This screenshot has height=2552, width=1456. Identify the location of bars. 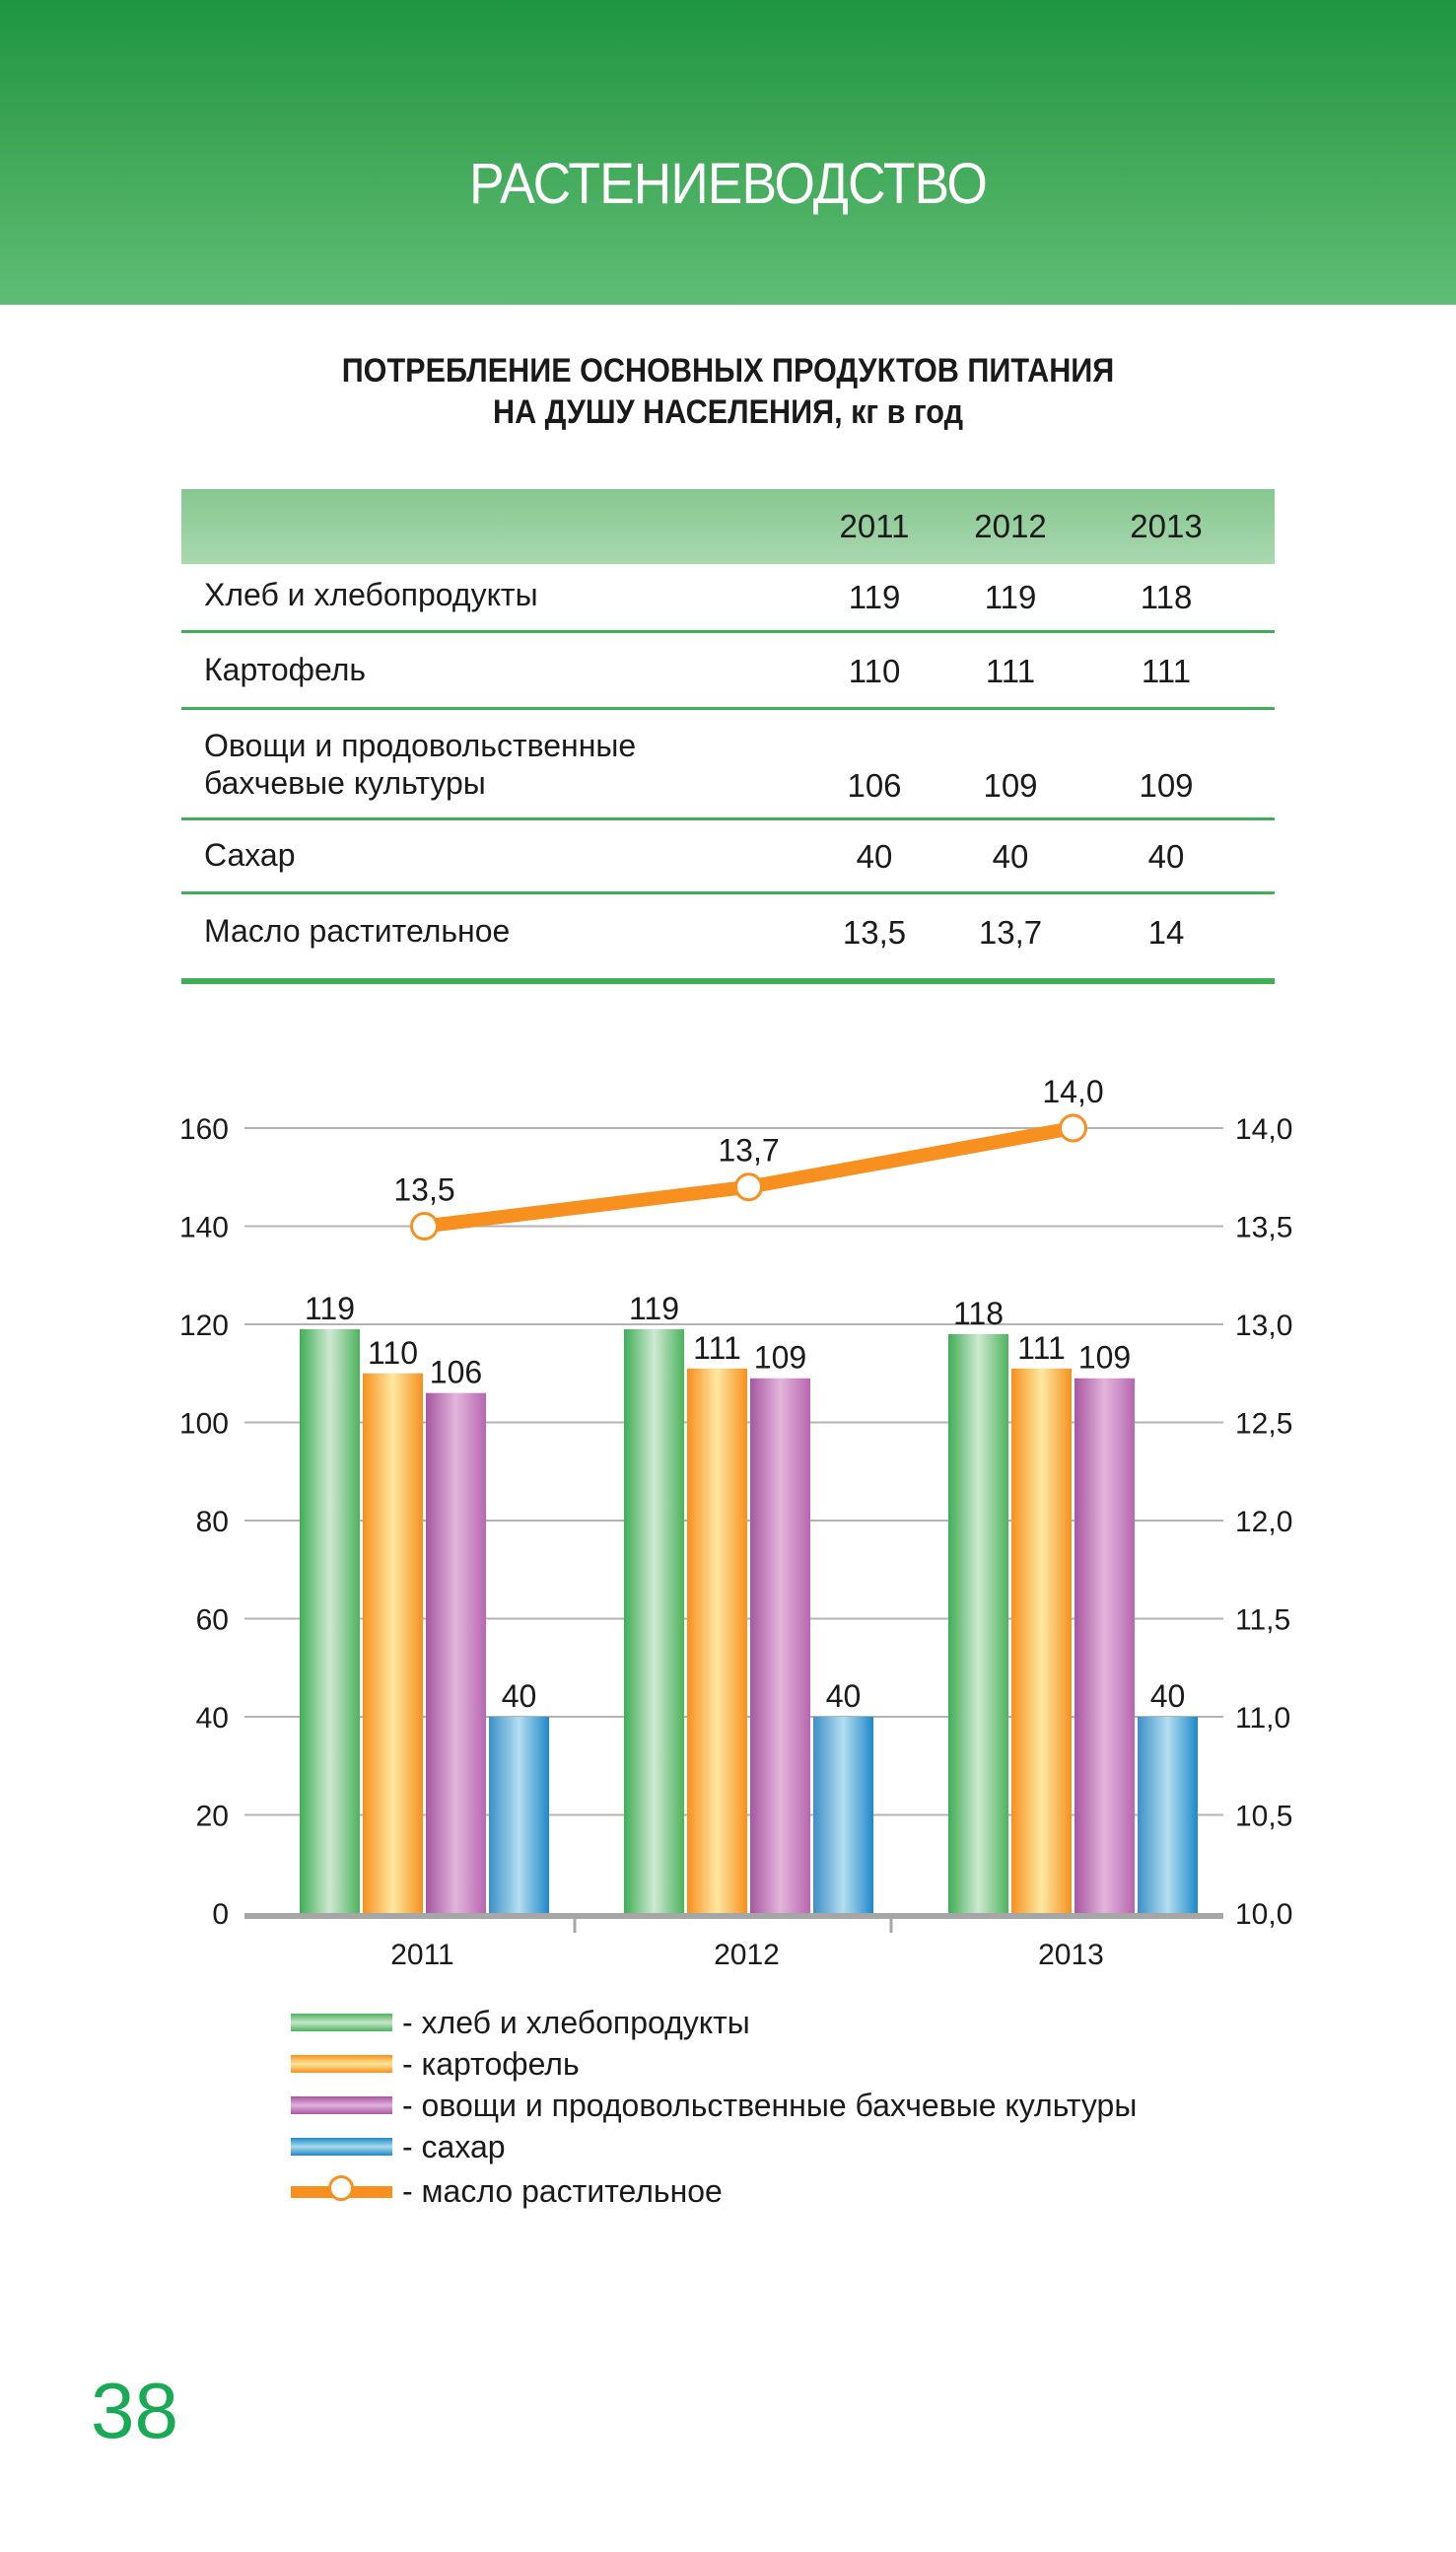
(749, 1620).